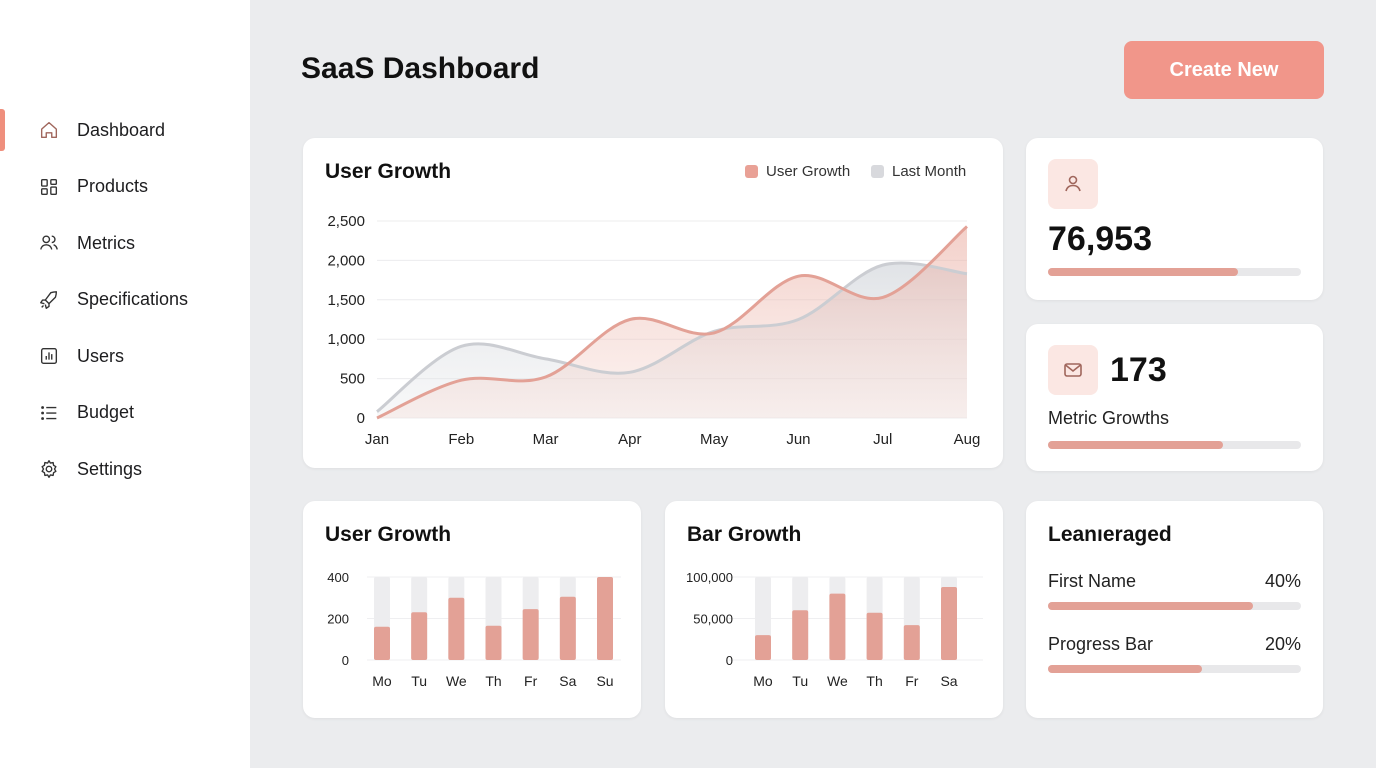 The width and height of the screenshot is (1376, 768). Describe the element at coordinates (1109, 418) in the screenshot. I see `stat-label: Metric Growths` at that location.